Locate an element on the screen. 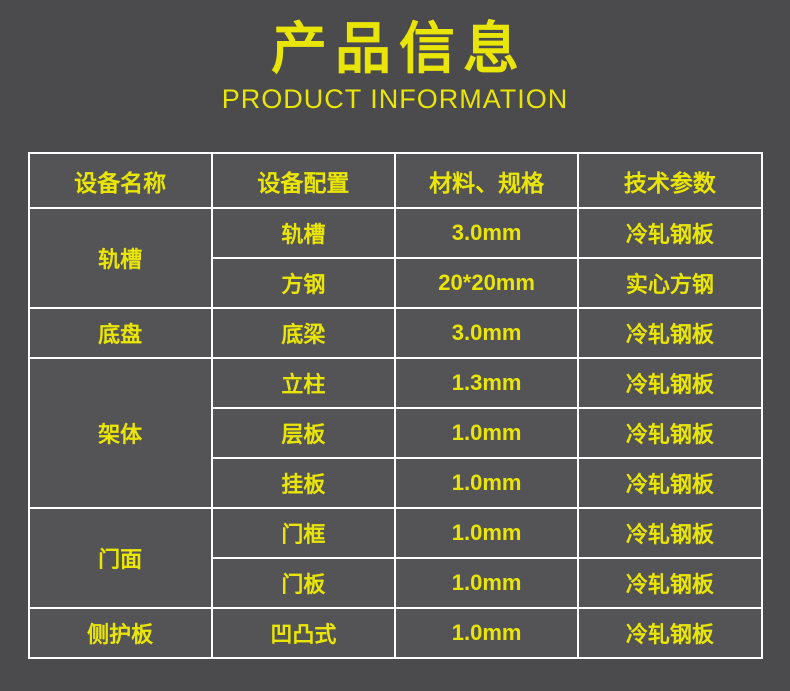 Image resolution: width=790 pixels, height=691 pixels. table-header-row: 设备名称 设备配置 材料、规格 技术参数 is located at coordinates (395, 180).